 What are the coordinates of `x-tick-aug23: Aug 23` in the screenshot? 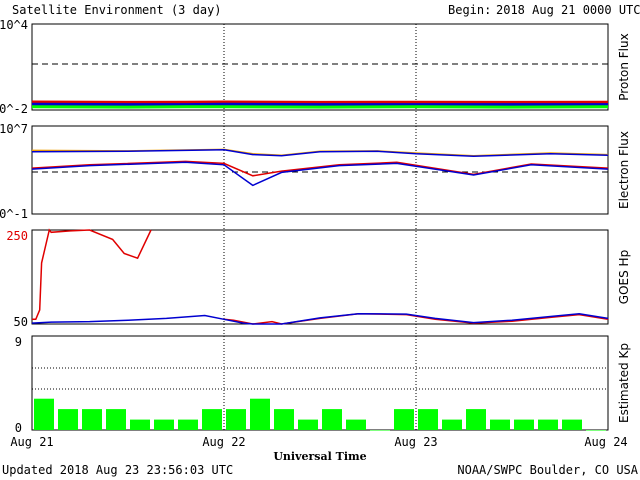 It's located at (415, 442).